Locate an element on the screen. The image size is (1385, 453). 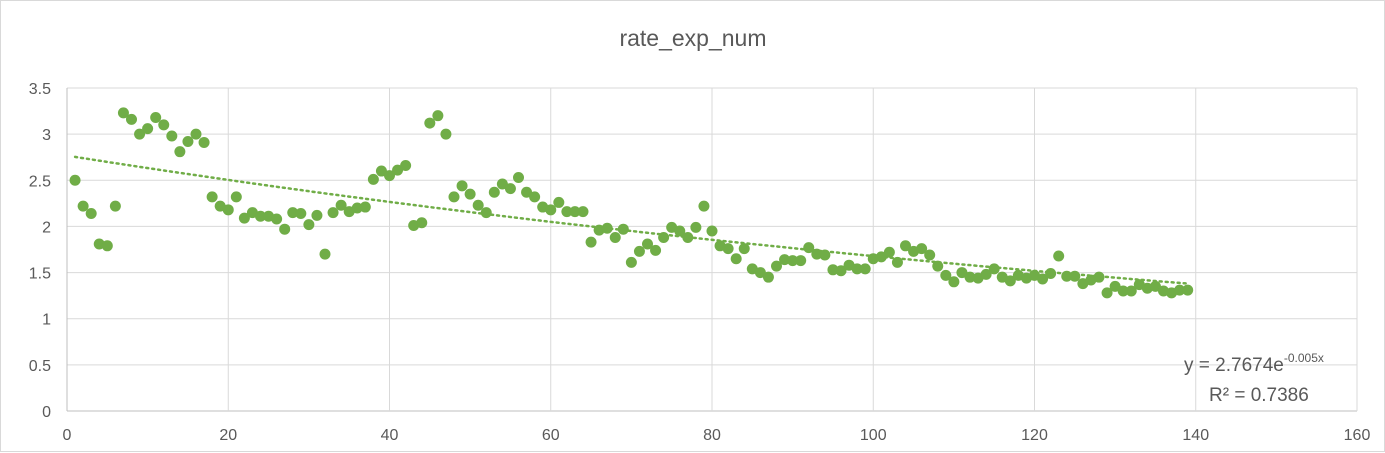
y-tick-label: 0 is located at coordinates (46, 412).